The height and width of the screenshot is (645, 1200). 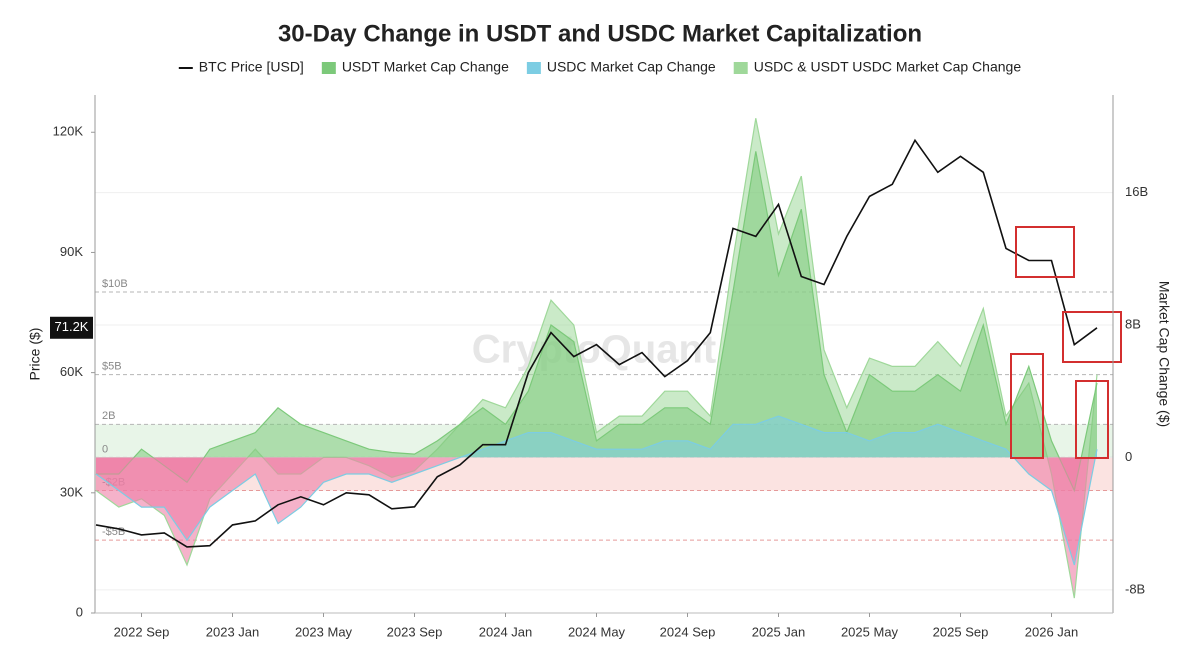 I want to click on reference-label: 2B, so click(x=108, y=416).